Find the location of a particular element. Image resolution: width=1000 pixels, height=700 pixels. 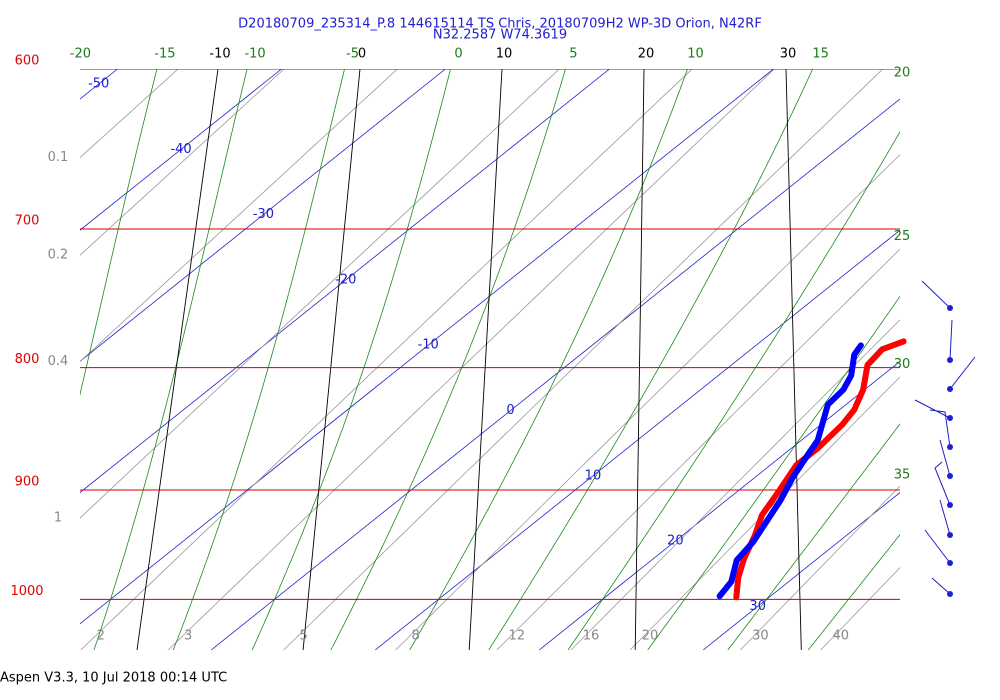

isotherm-label: -30 is located at coordinates (263, 214).